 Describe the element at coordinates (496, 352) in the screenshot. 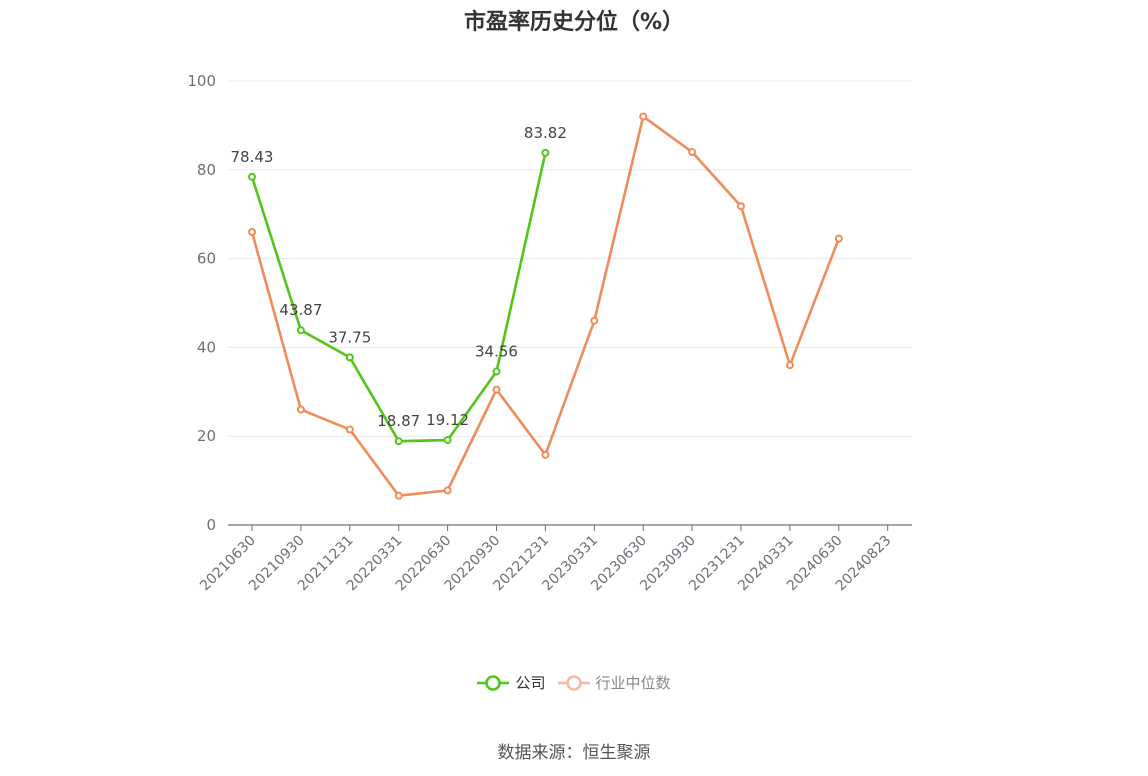

I see `data-label: 34.56` at that location.